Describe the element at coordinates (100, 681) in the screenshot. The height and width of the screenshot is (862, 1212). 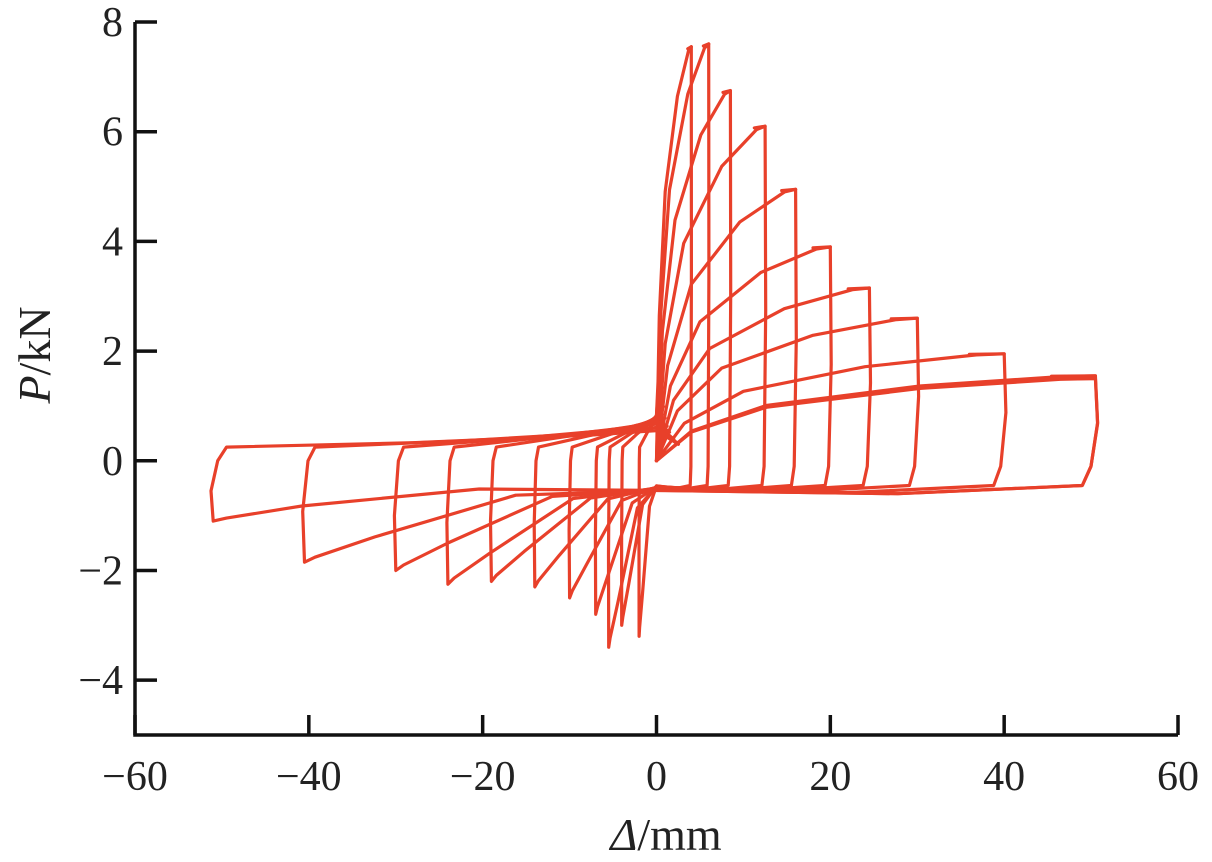
I see `y-tick-label: −4` at that location.